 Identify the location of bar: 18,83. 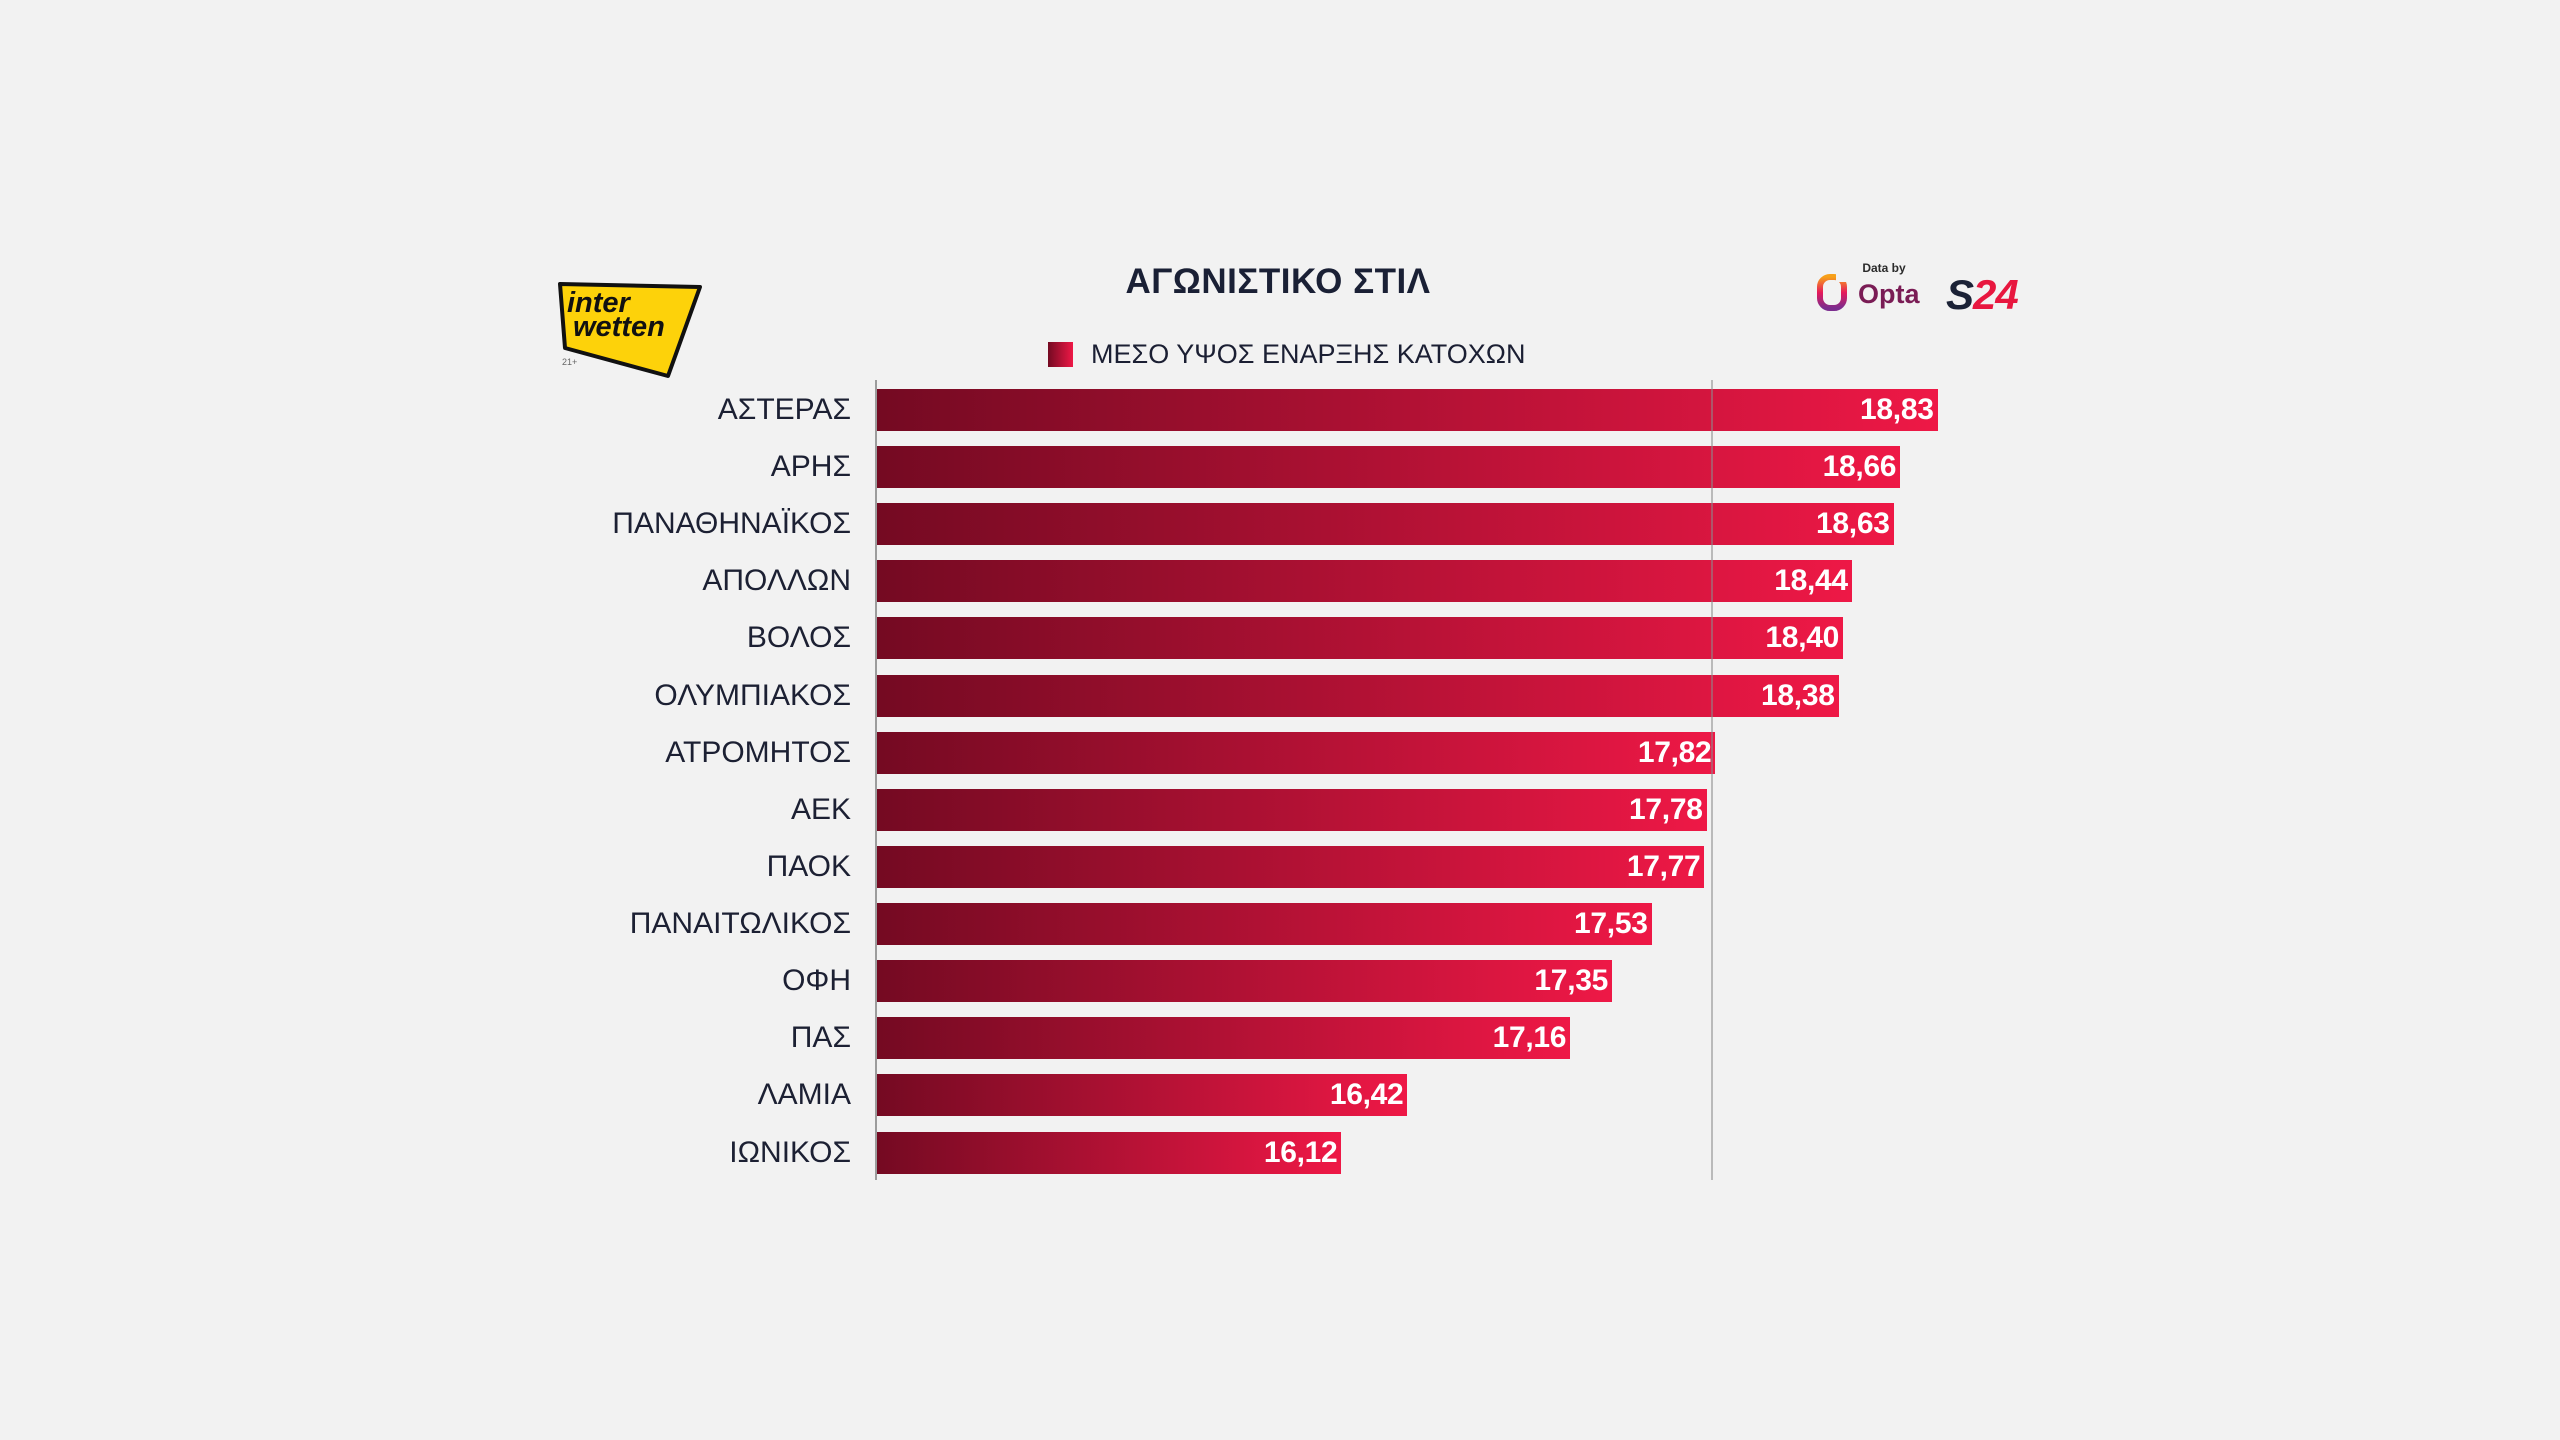
(1406, 409).